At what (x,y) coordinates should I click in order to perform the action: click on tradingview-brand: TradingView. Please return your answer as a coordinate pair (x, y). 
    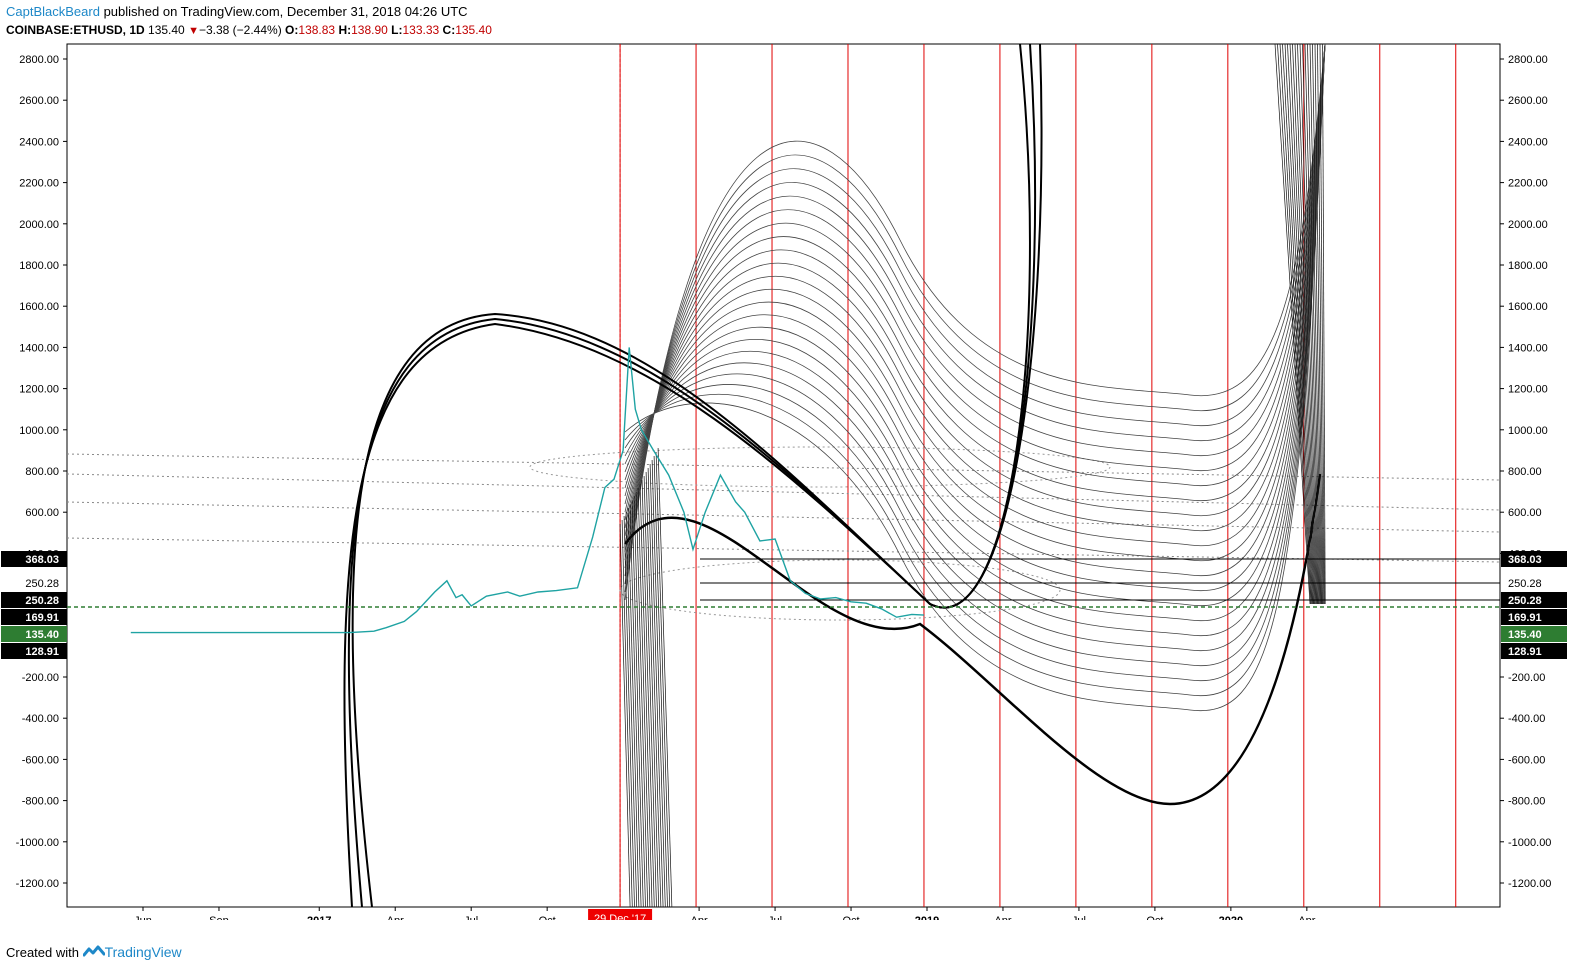
    Looking at the image, I should click on (143, 952).